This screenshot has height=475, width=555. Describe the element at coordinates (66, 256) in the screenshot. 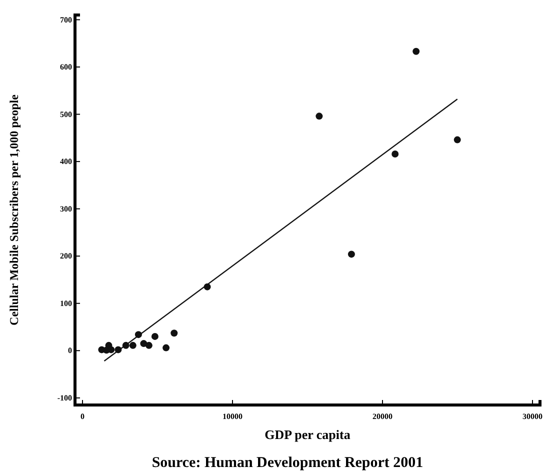

I see `y-tick-label: 200` at that location.